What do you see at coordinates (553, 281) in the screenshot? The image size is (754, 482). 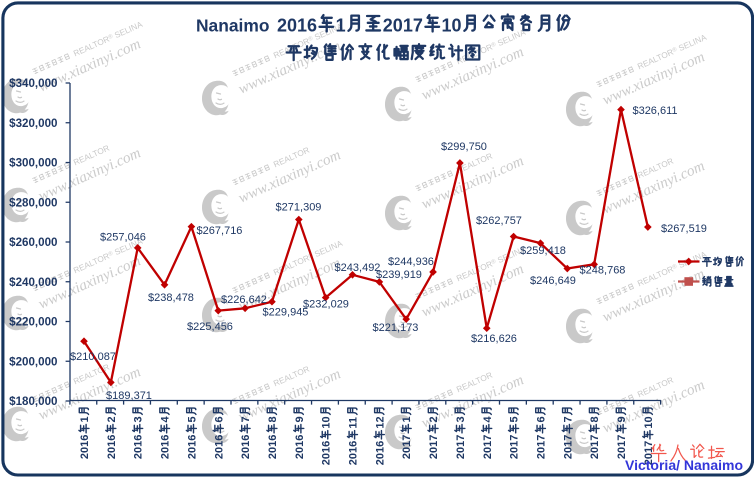 I see `svg-text: $246,649` at bounding box center [553, 281].